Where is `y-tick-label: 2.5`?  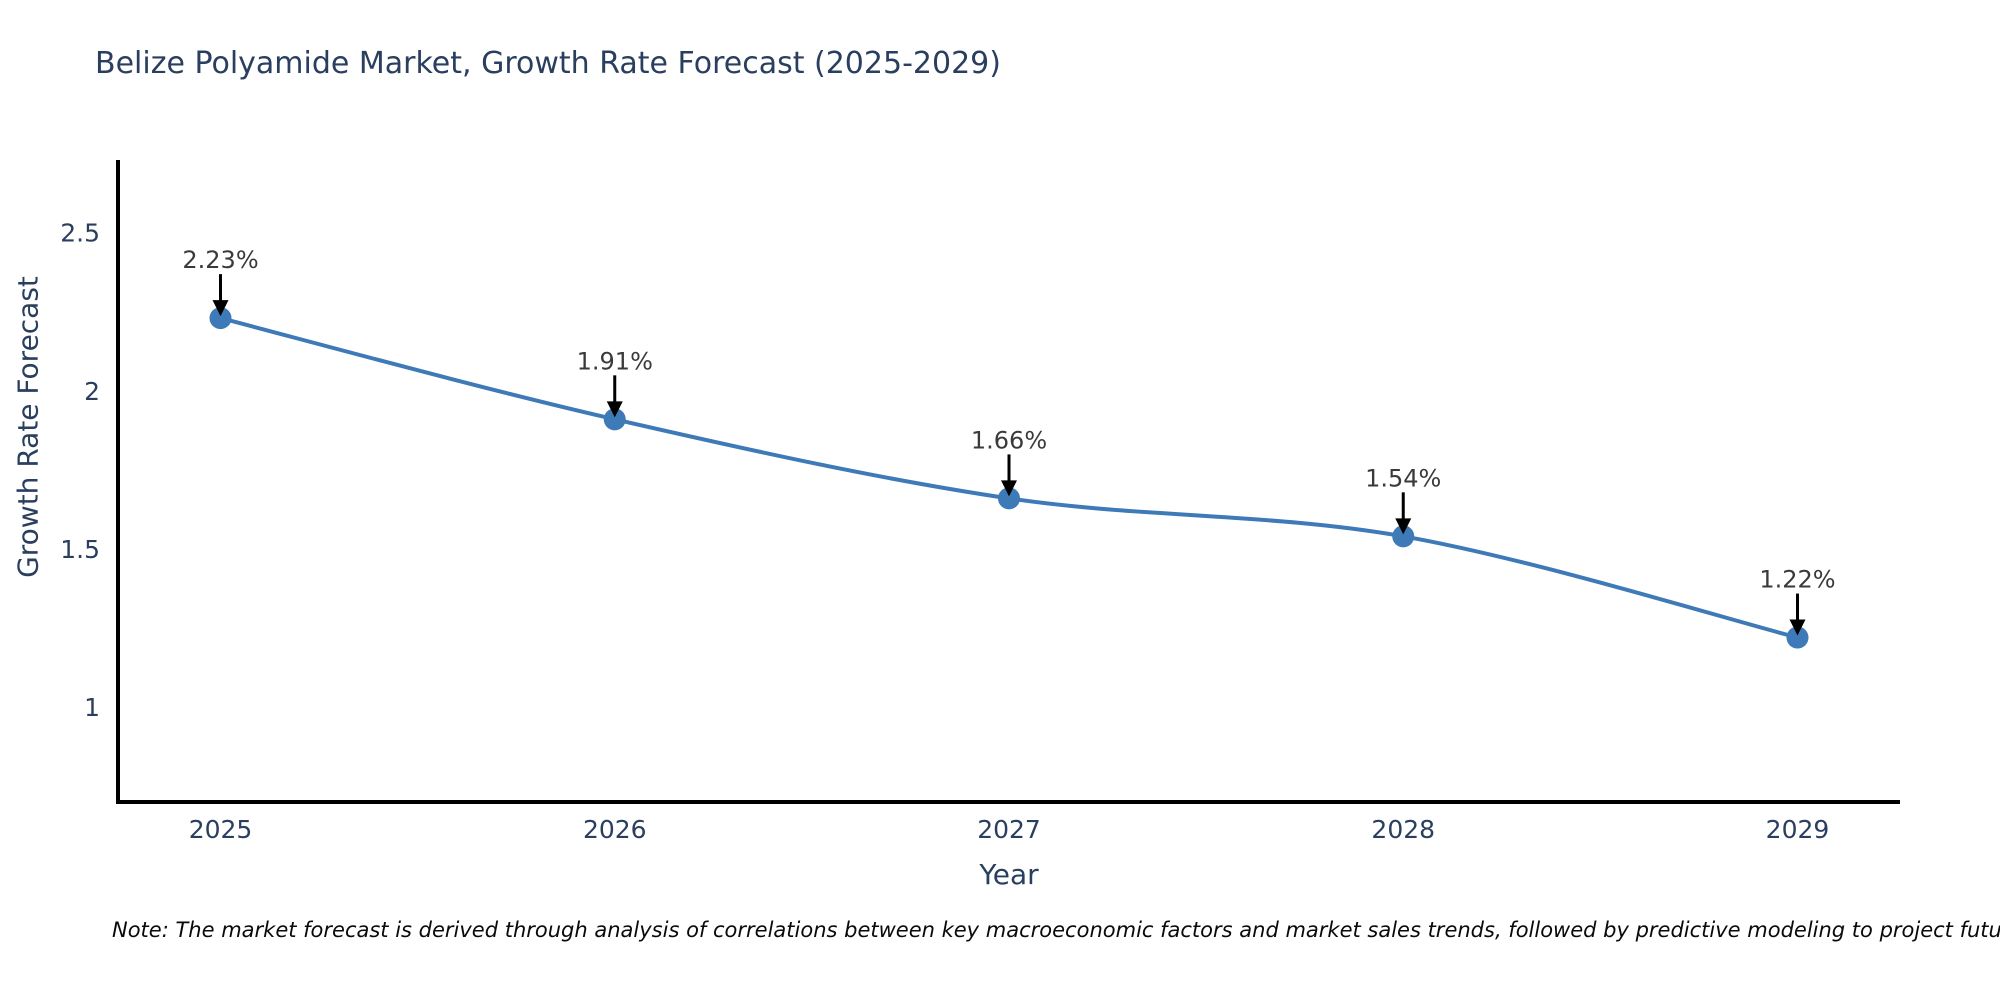 y-tick-label: 2.5 is located at coordinates (80, 233).